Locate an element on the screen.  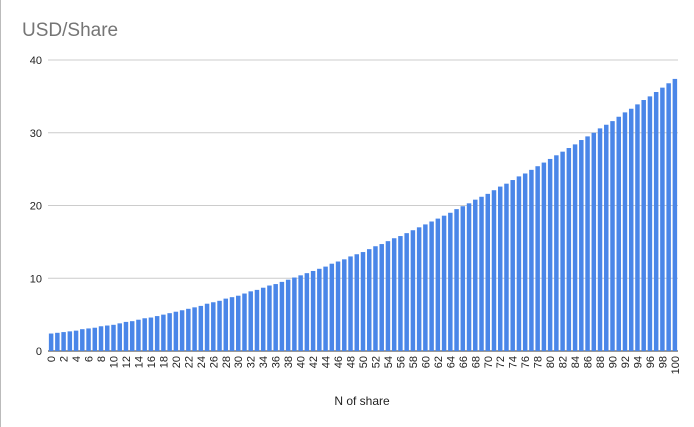
x-tick-label: 66 is located at coordinates (464, 362).